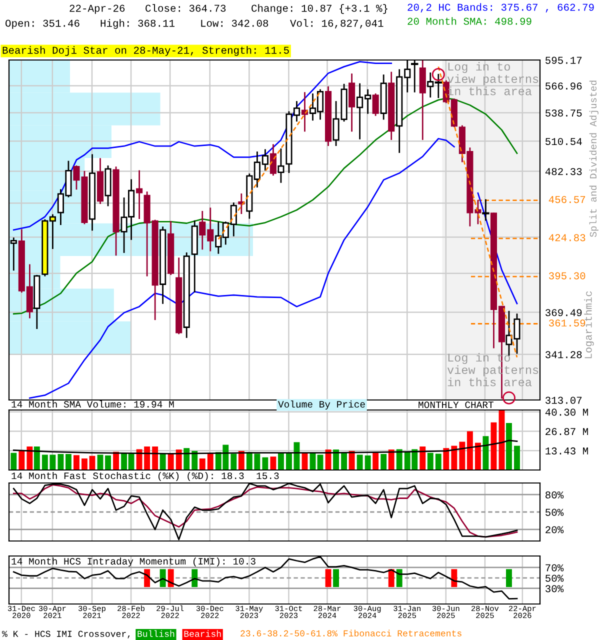 The width and height of the screenshot is (600, 640). What do you see at coordinates (145, 51) in the screenshot?
I see `text: Bearish Doji Star on 28-May-21, Strength: 11.5` at bounding box center [145, 51].